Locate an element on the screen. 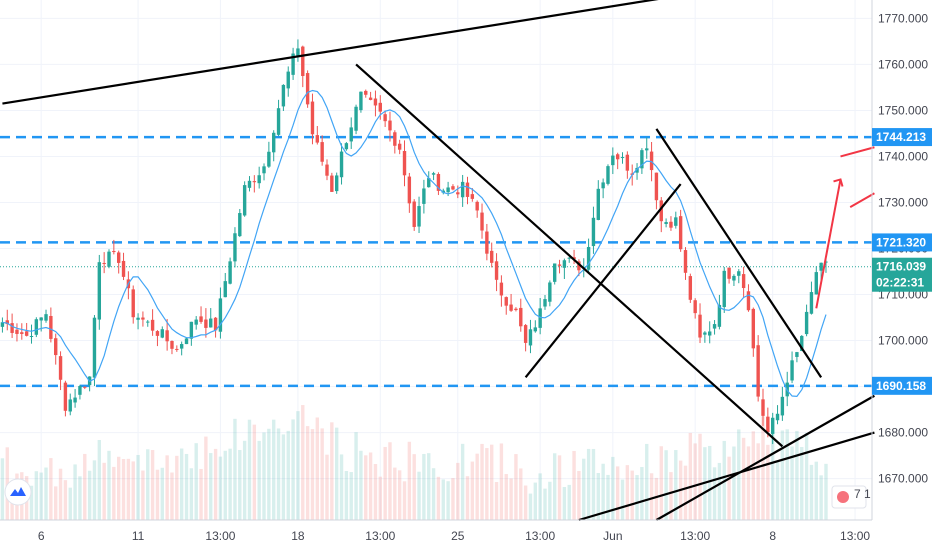  trendline-rising-support-steep is located at coordinates (765, 457).